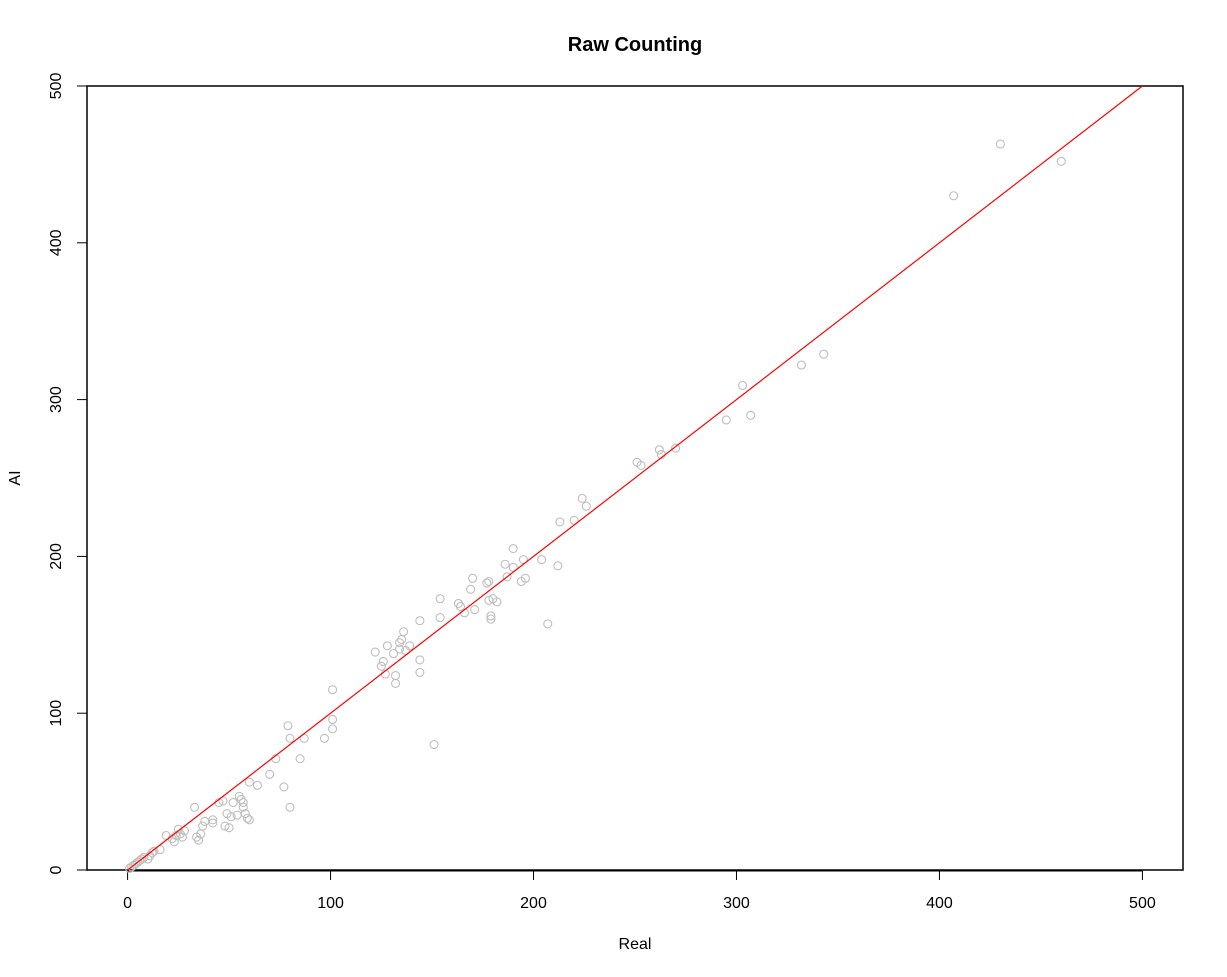  What do you see at coordinates (56, 556) in the screenshot?
I see `y-tick-label: 200` at bounding box center [56, 556].